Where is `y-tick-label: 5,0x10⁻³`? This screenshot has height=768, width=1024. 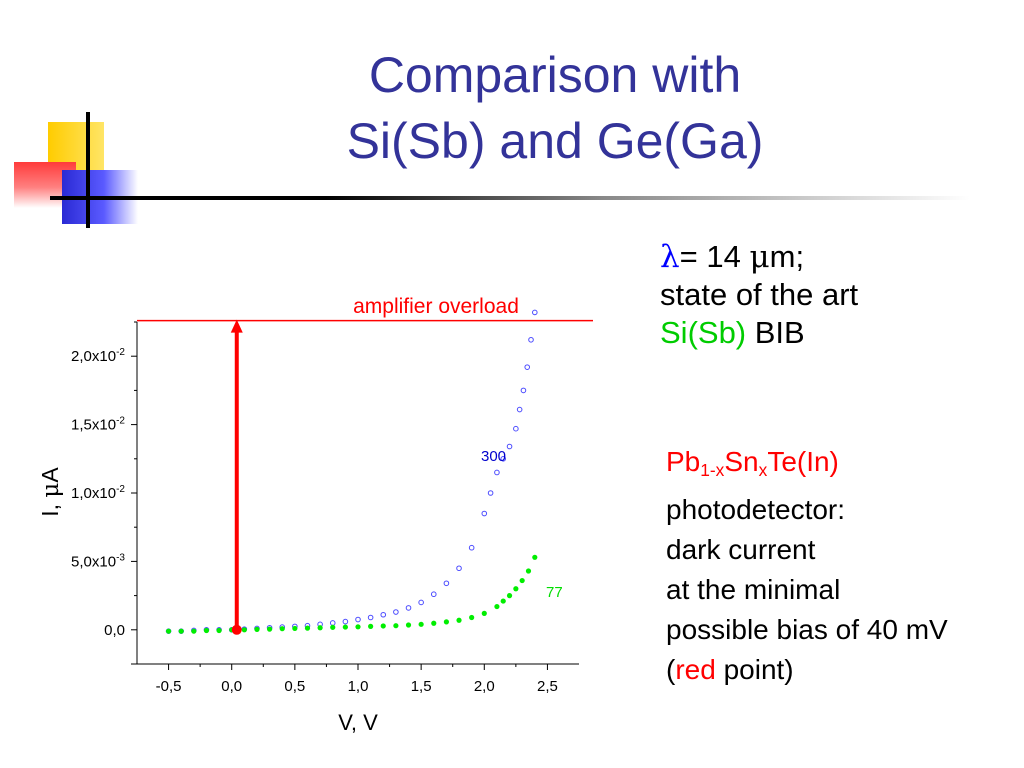
y-tick-label: 5,0x10⁻³ is located at coordinates (98, 561).